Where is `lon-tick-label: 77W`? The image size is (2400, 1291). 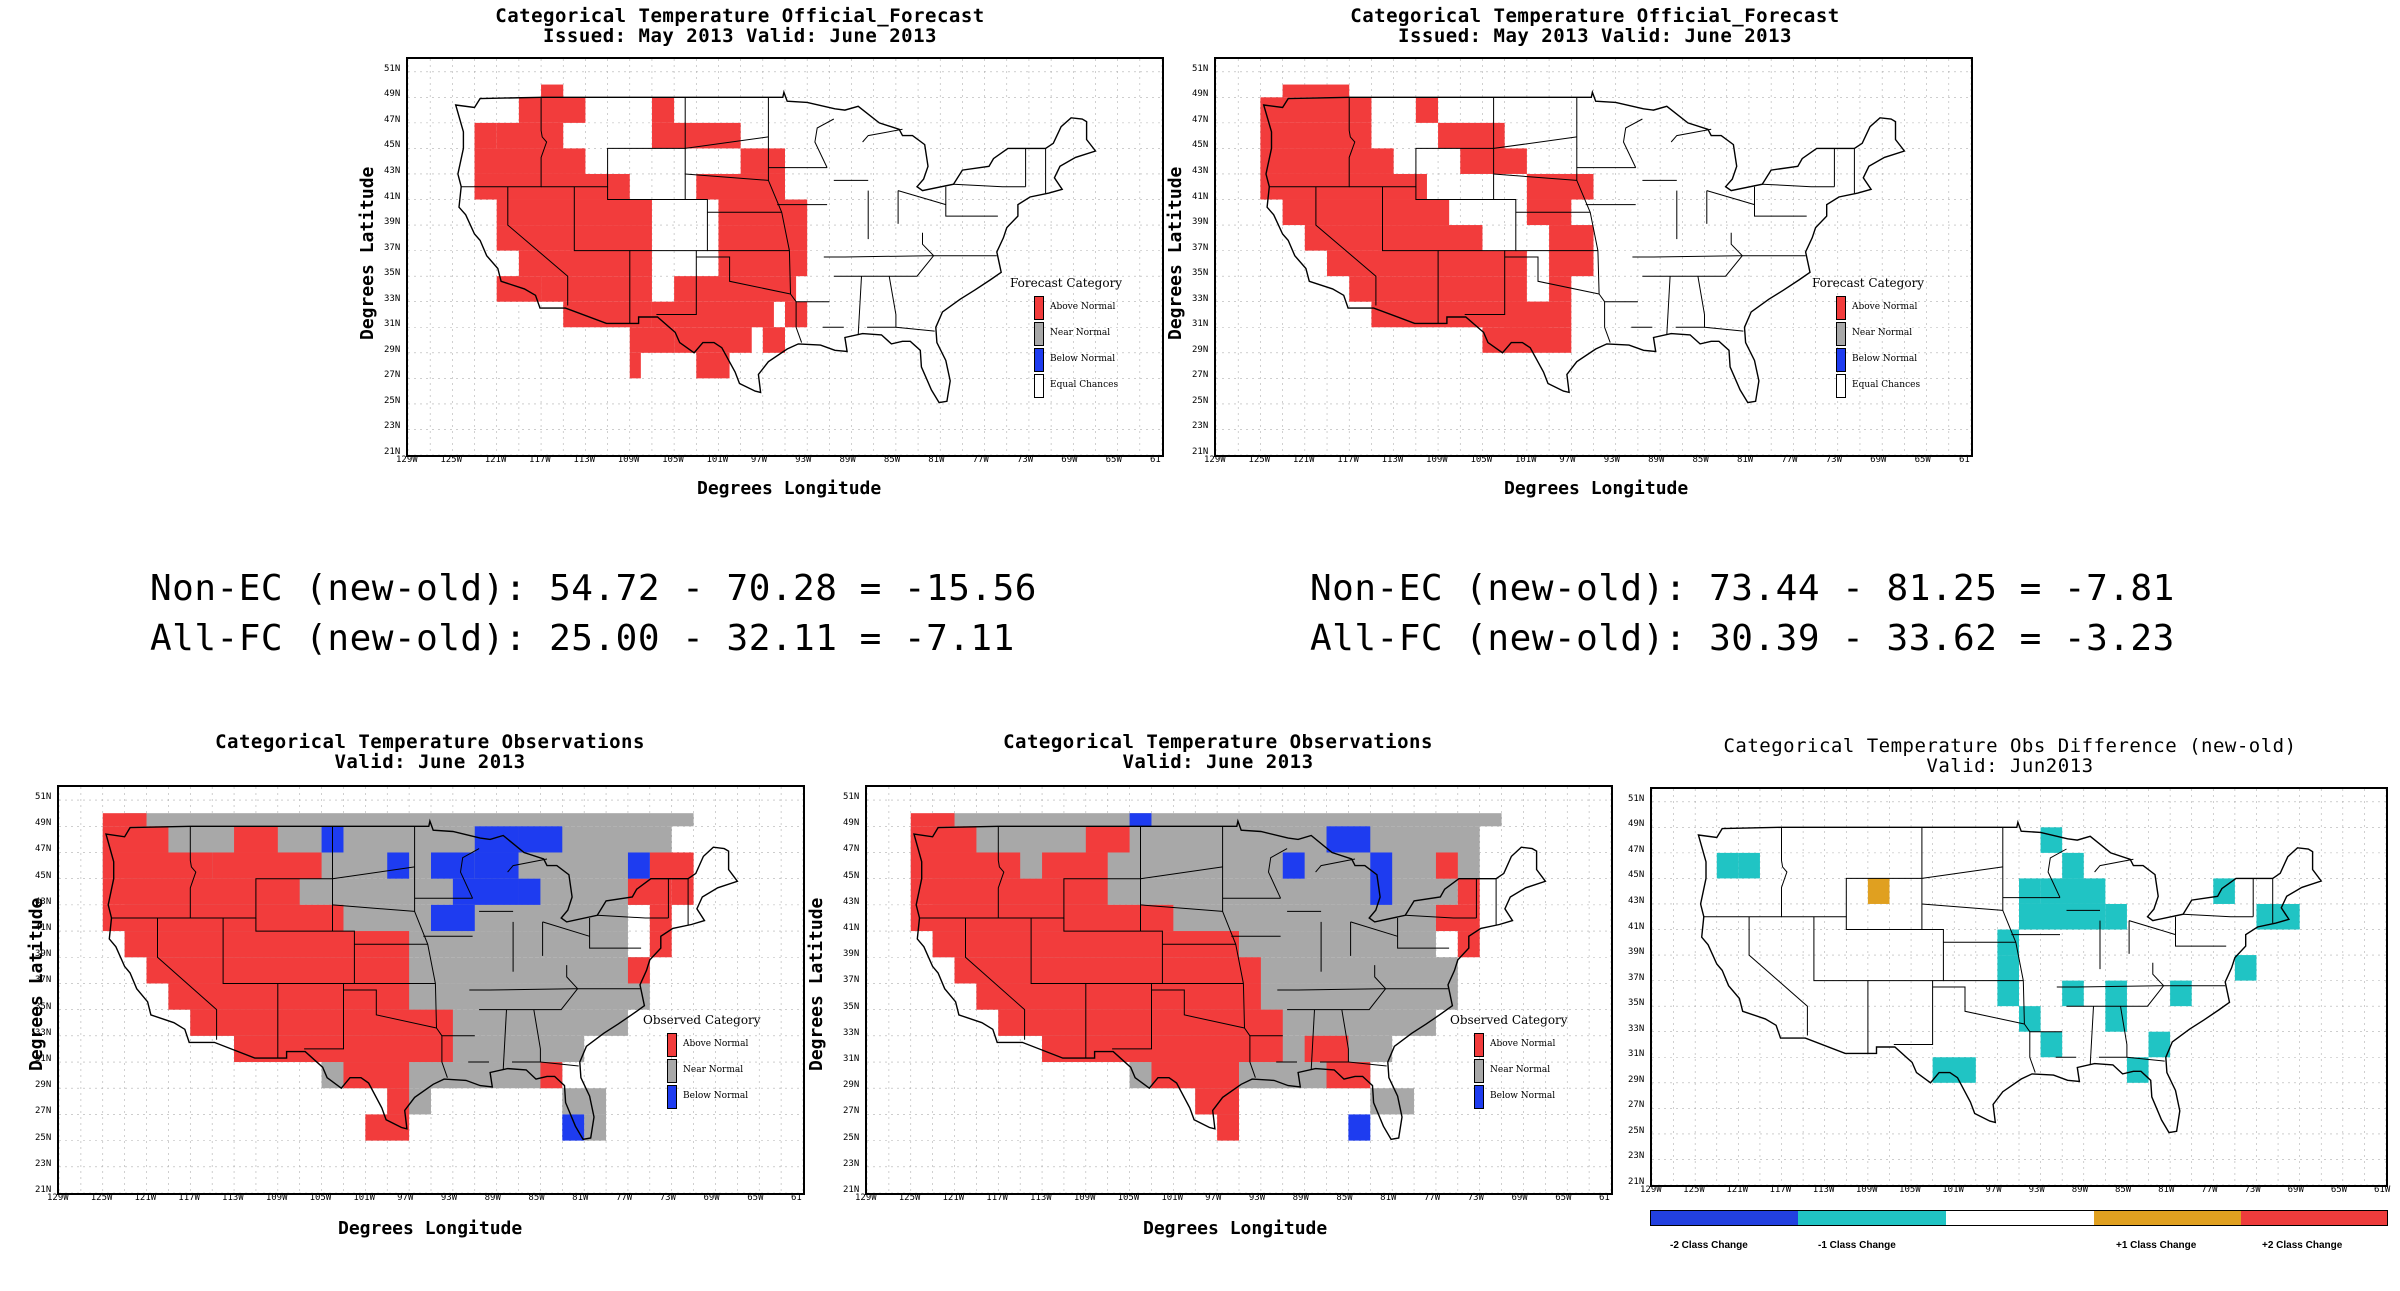 lon-tick-label: 77W is located at coordinates (980, 460).